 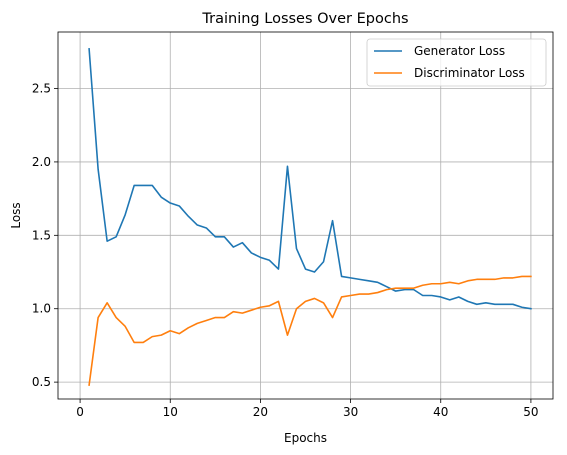 I want to click on chart-title: Training Losses Over Epochs, so click(x=304, y=19).